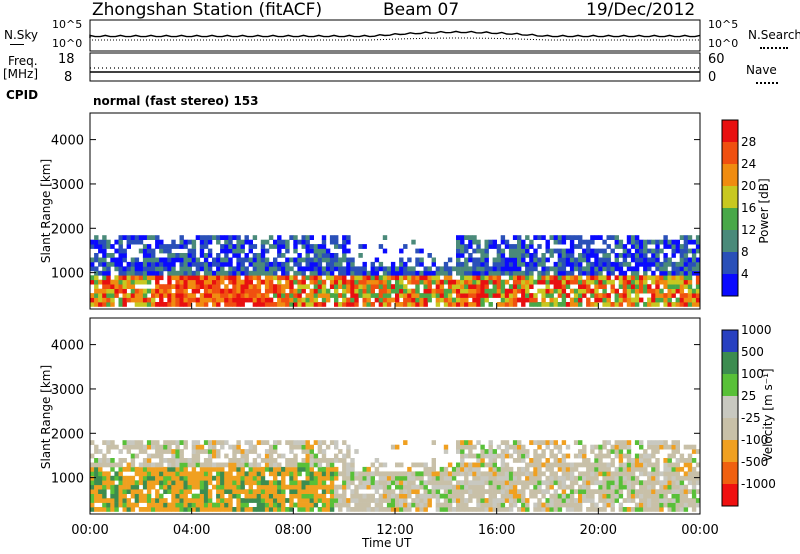 This screenshot has height=554, width=800. I want to click on colorbar-frame, so click(730, 208).